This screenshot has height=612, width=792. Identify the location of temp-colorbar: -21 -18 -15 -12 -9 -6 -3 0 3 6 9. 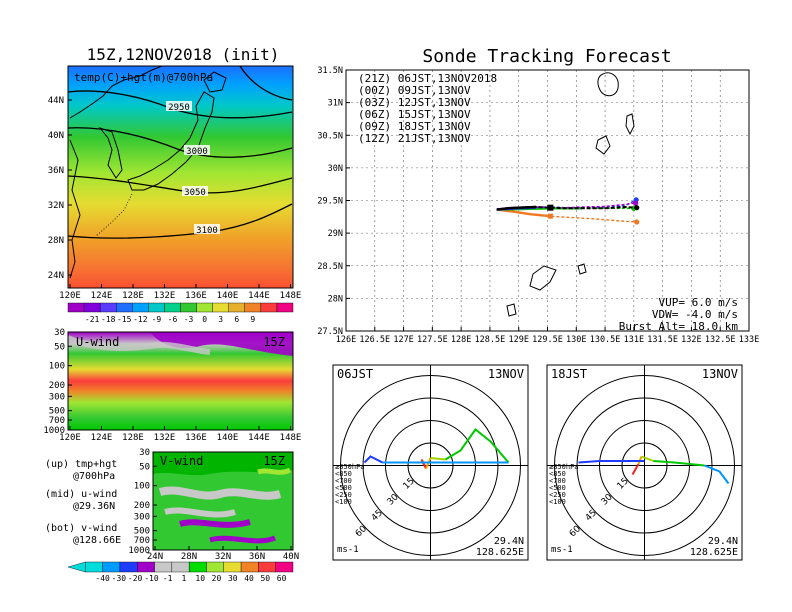
(180, 313).